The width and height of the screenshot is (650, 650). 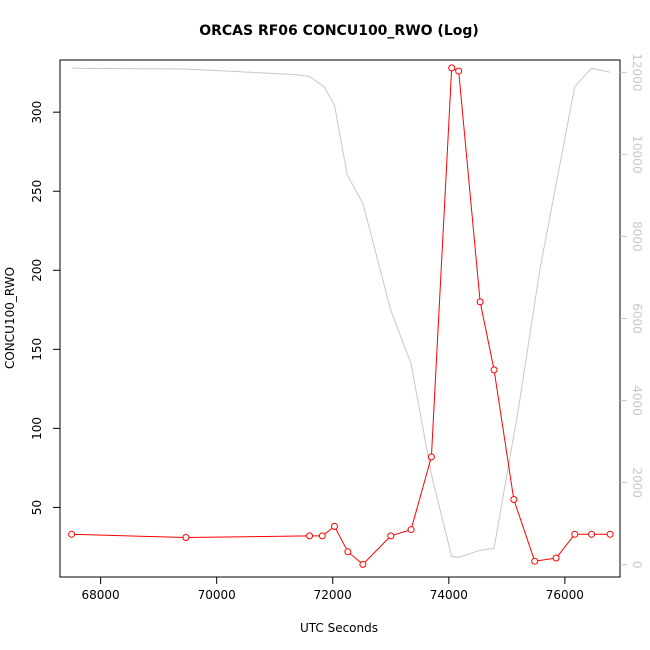 I want to click on y-axis: 50 100 150 200 250 300, so click(x=45, y=308).